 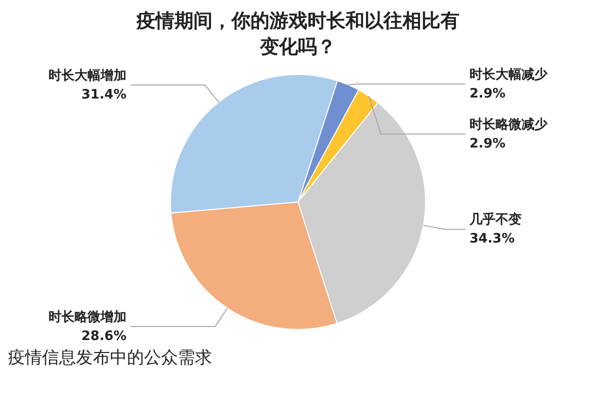 What do you see at coordinates (103, 336) in the screenshot?
I see `data-label: 28.6%` at bounding box center [103, 336].